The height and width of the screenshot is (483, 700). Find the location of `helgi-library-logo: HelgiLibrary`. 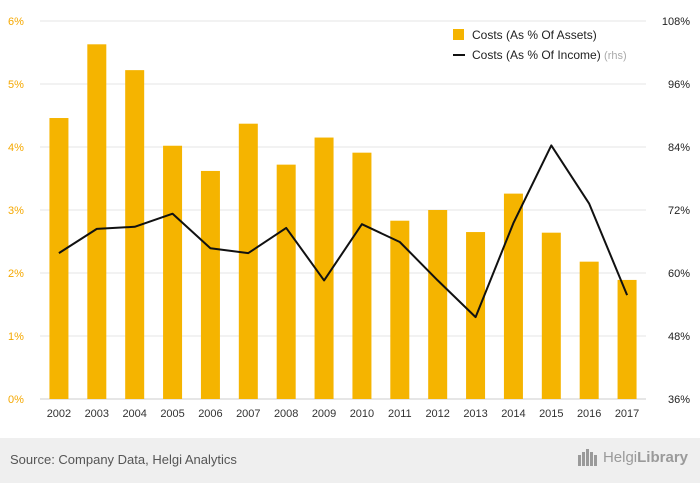

helgi-library-logo: HelgiLibrary is located at coordinates (632, 457).